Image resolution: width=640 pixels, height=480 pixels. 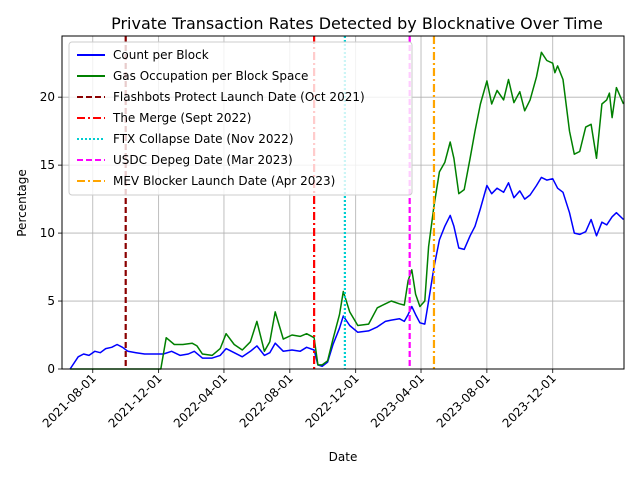 What do you see at coordinates (397, 400) in the screenshot?
I see `x-tick-label: 2023-04-01` at bounding box center [397, 400].